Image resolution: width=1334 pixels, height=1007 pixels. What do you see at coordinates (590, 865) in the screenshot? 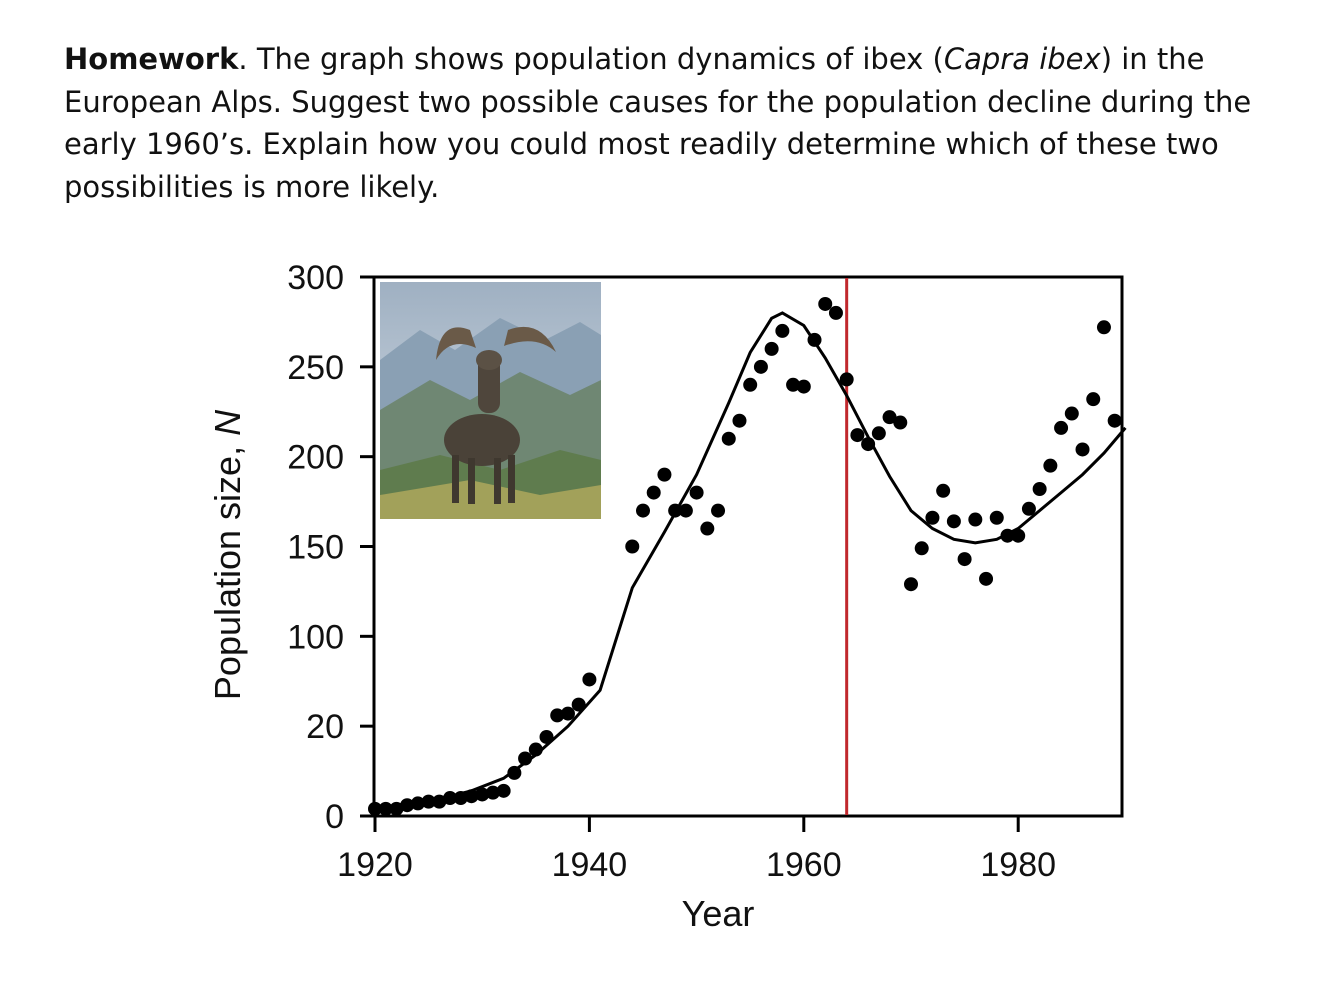
I see `x-tick-label: 1940` at bounding box center [590, 865].